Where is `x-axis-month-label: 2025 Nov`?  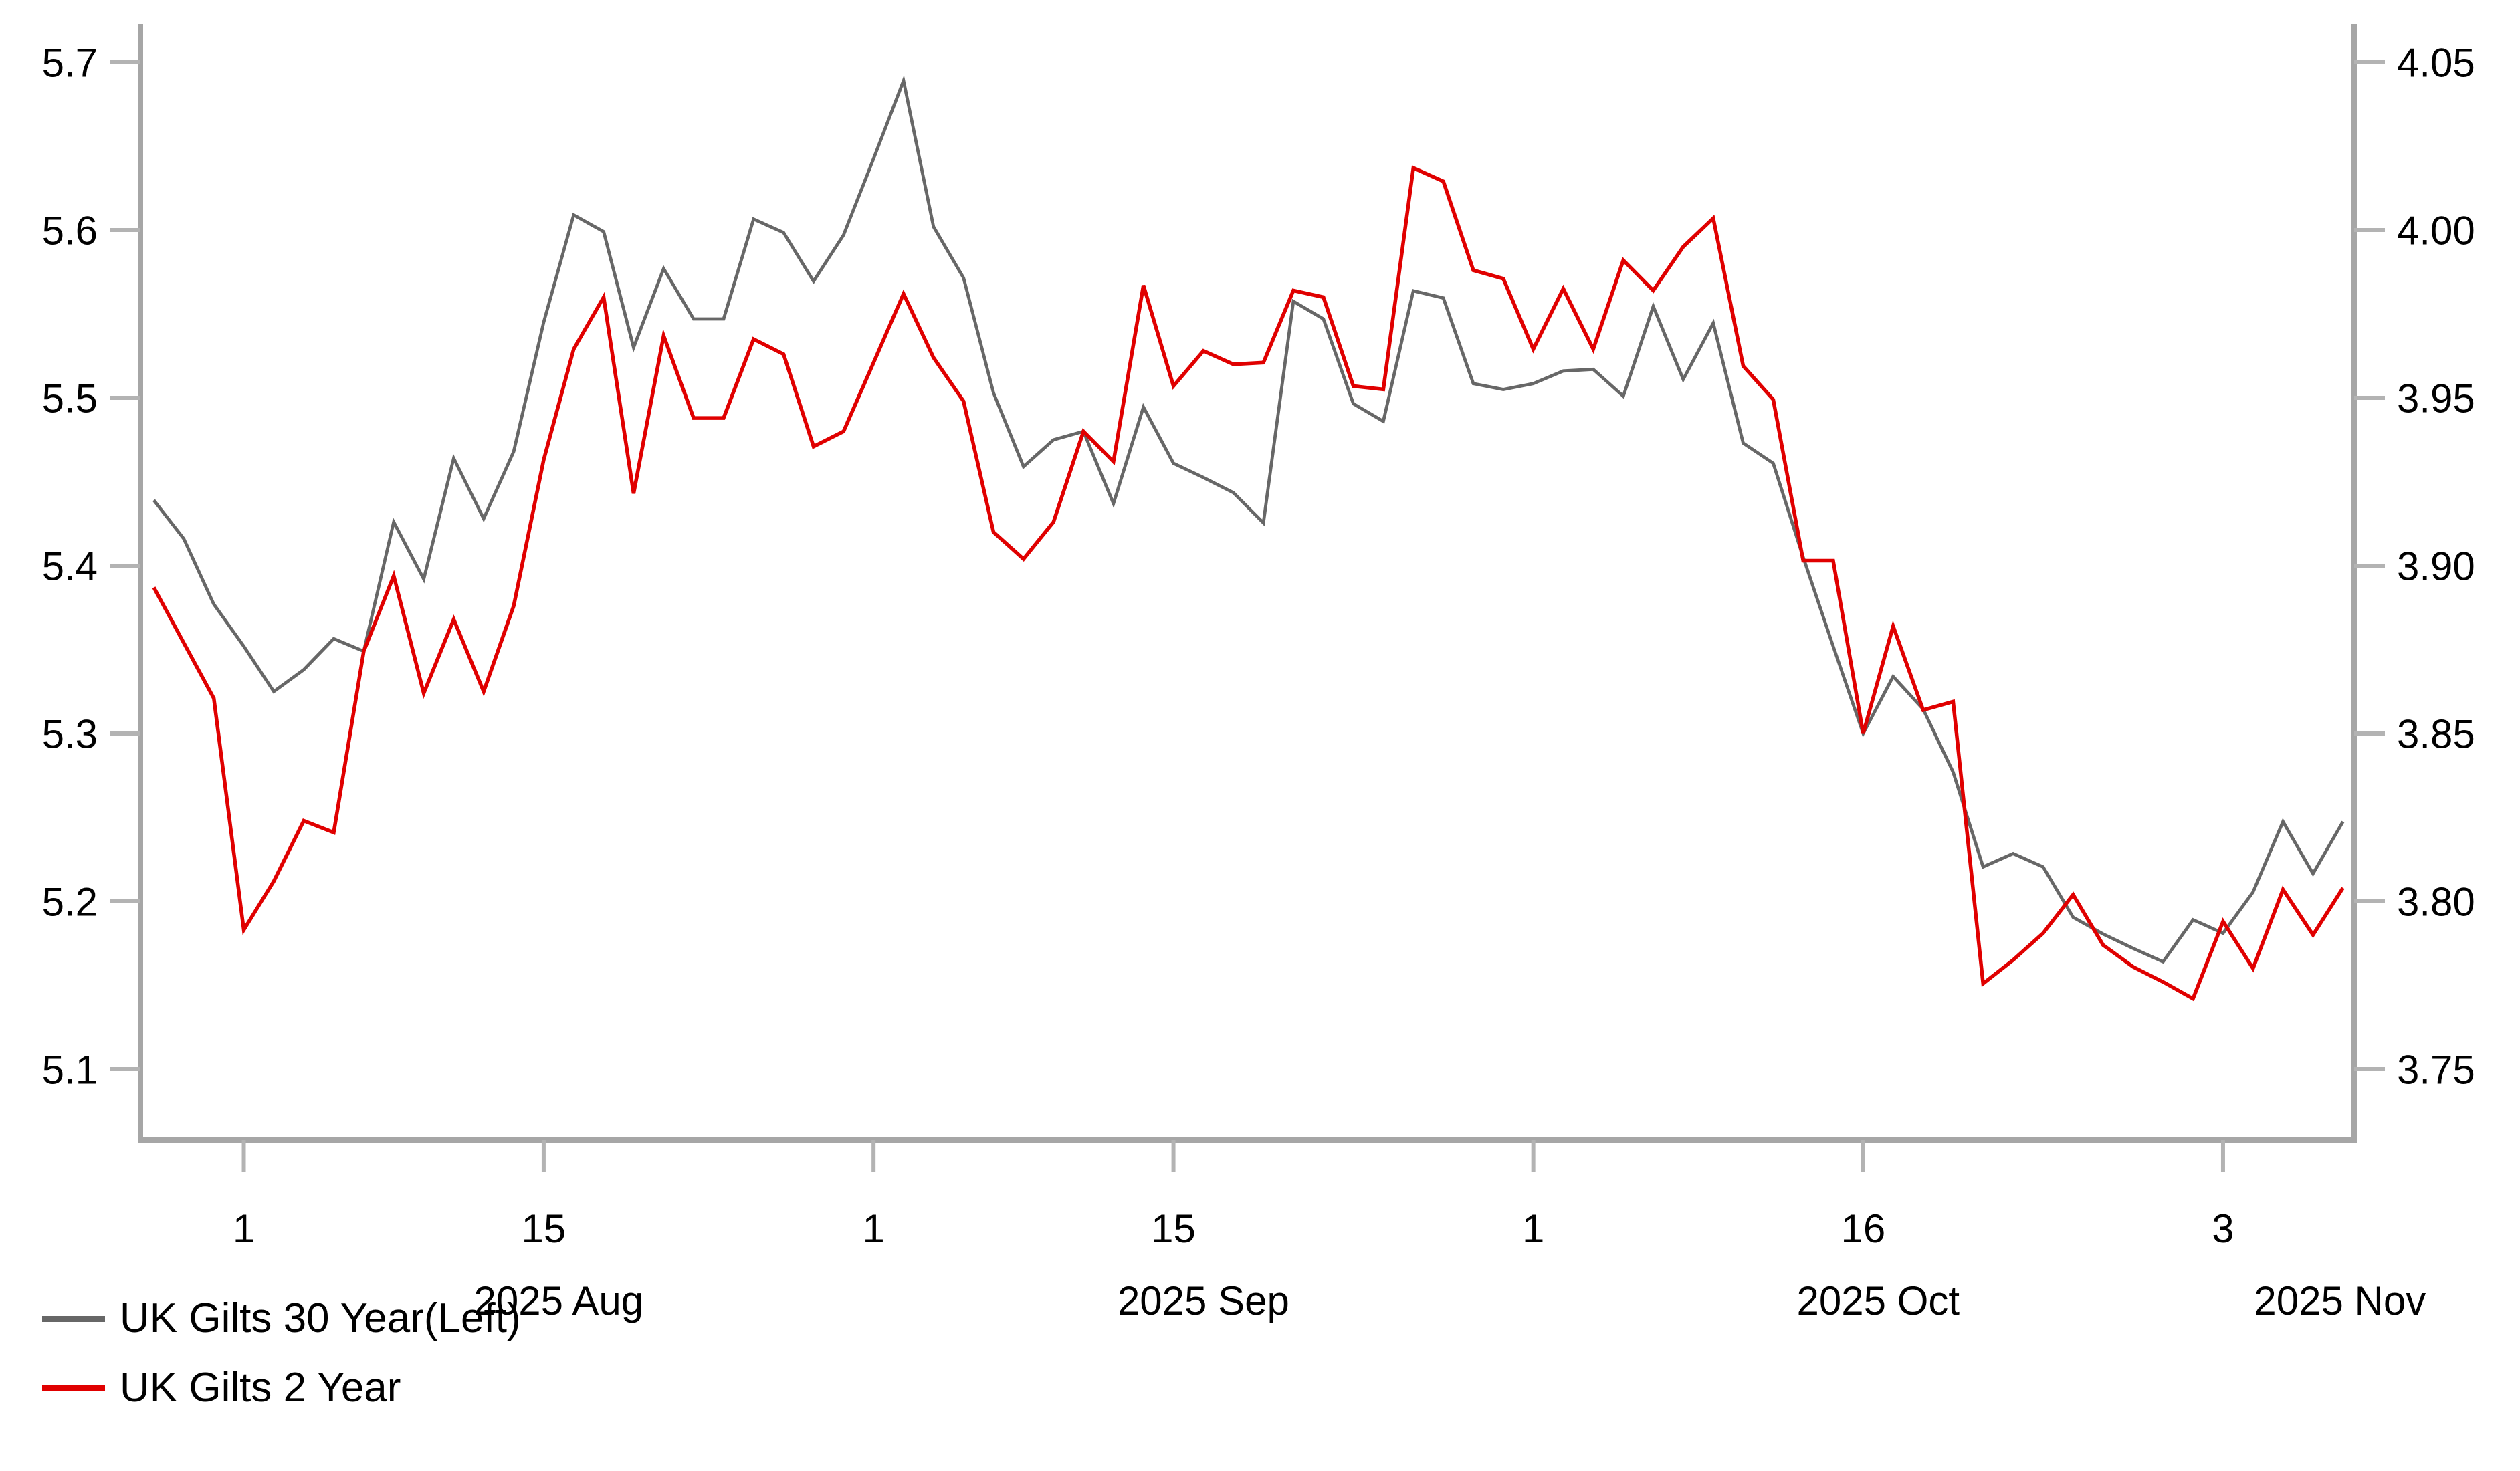 x-axis-month-label: 2025 Nov is located at coordinates (2340, 1300).